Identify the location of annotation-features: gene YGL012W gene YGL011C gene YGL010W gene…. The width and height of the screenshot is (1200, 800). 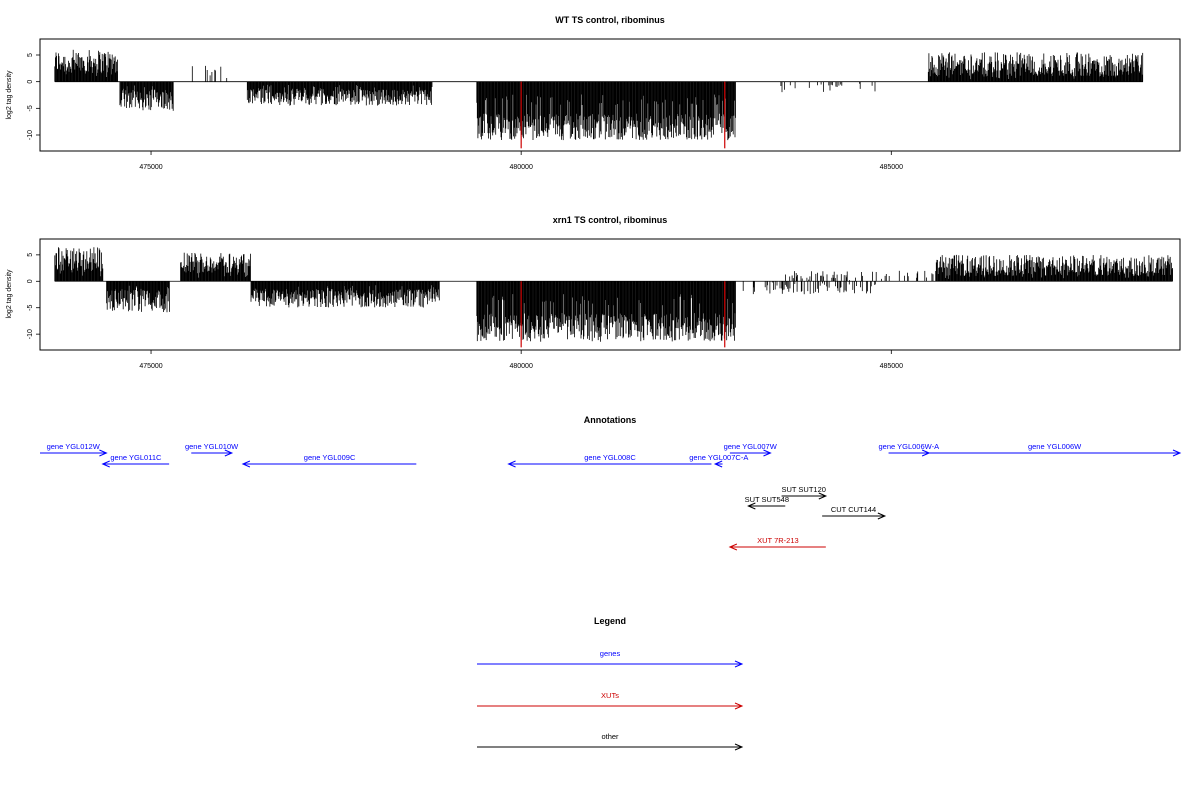
(611, 496).